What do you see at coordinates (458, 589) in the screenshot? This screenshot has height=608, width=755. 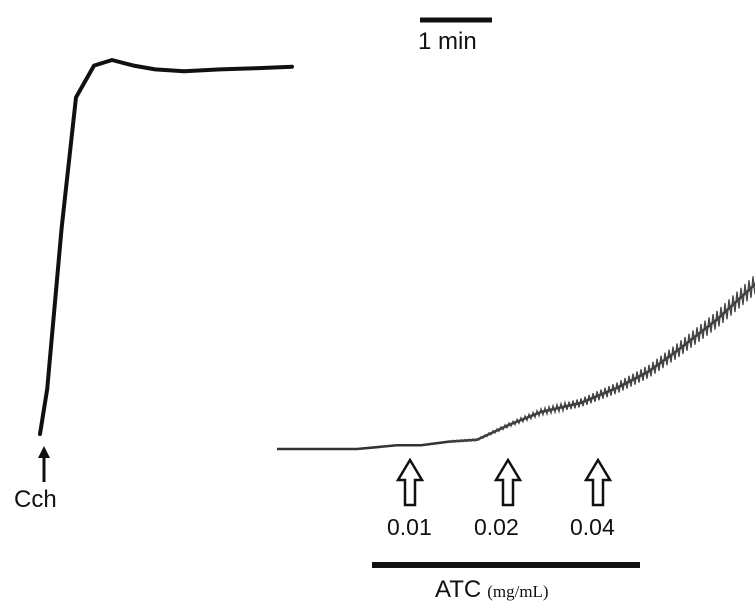 I see `drug-name: ATC` at bounding box center [458, 589].